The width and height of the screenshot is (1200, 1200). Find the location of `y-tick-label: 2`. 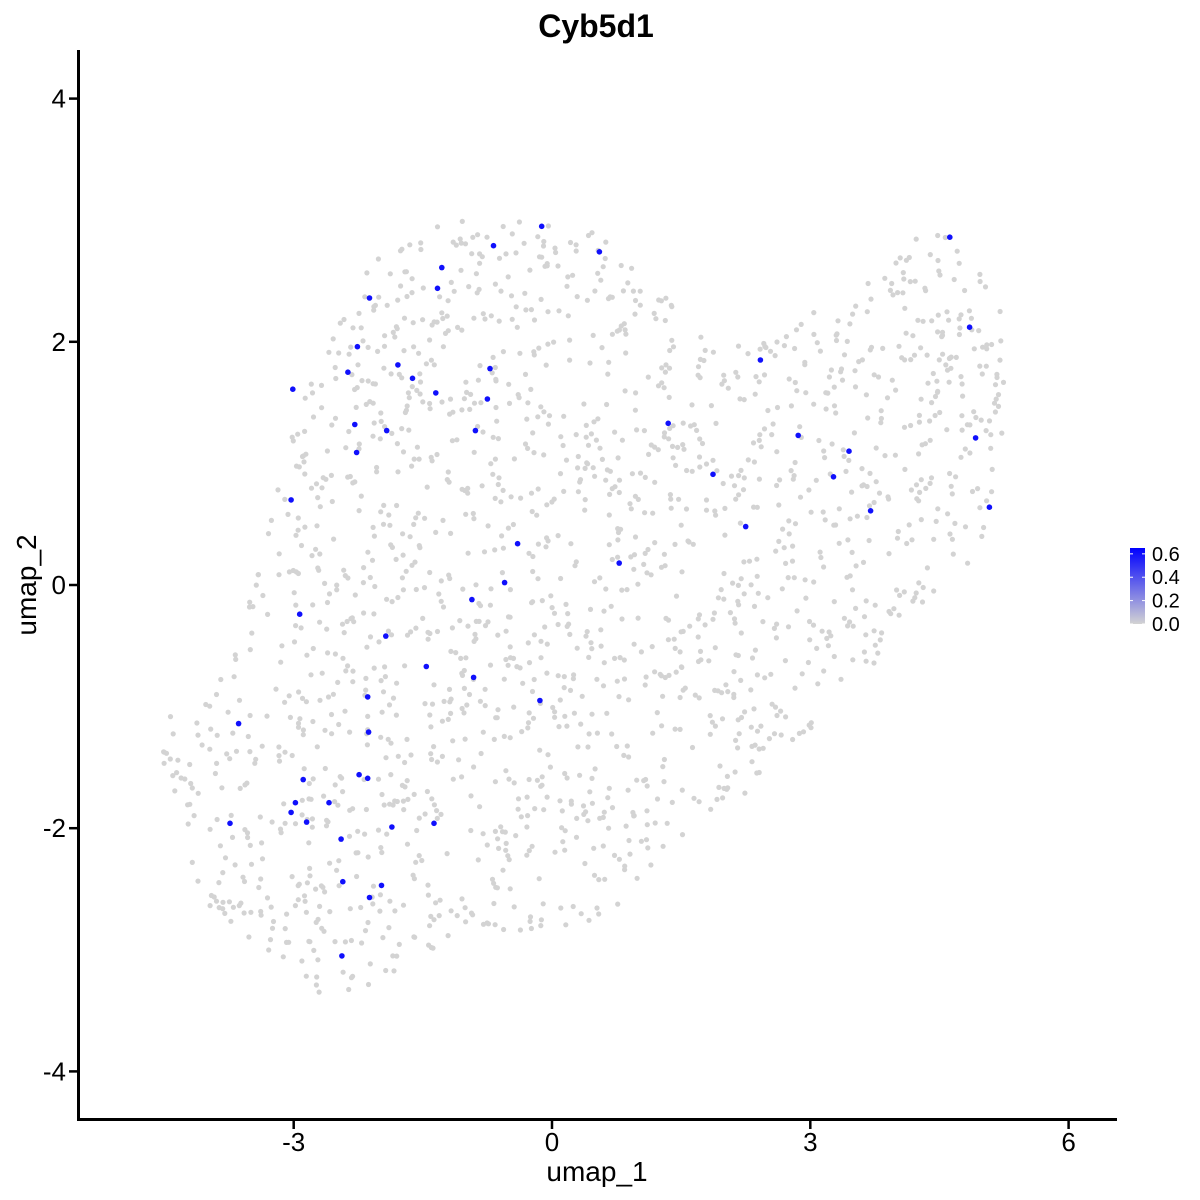

y-tick-label: 2 is located at coordinates (59, 342).